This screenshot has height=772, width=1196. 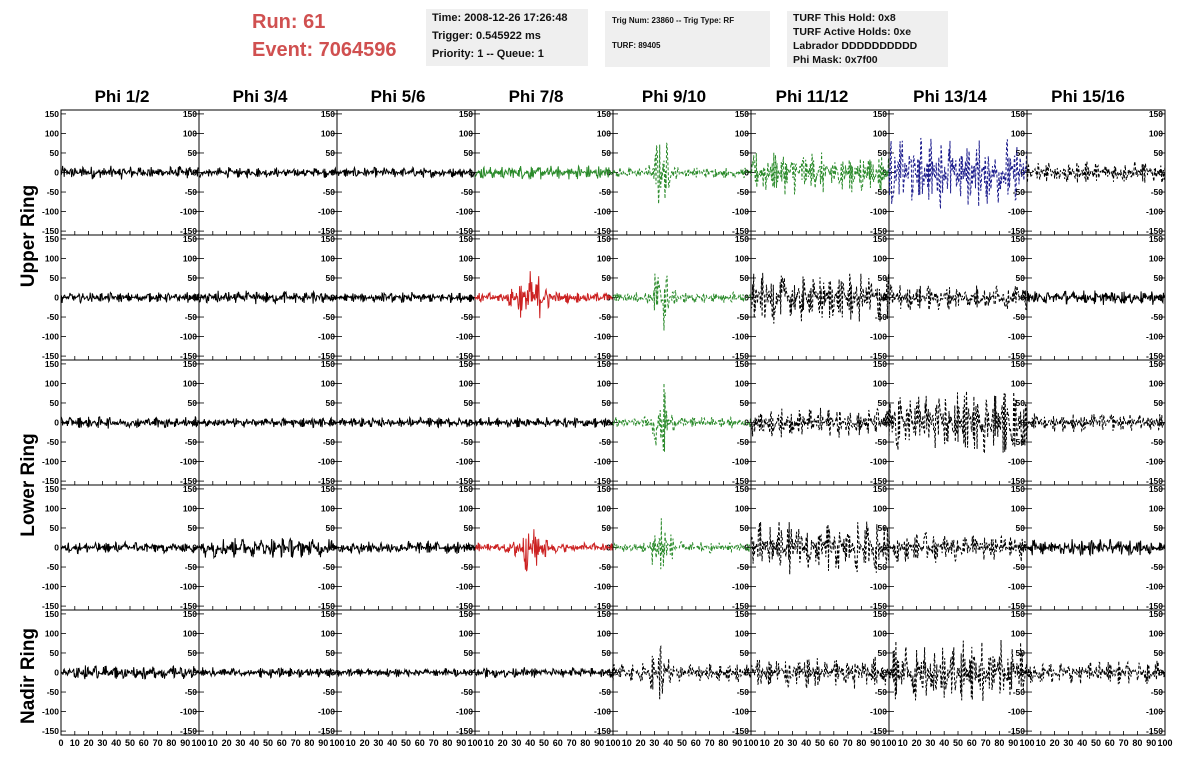 I want to click on turf-text: TURF: 89405, so click(x=636, y=45).